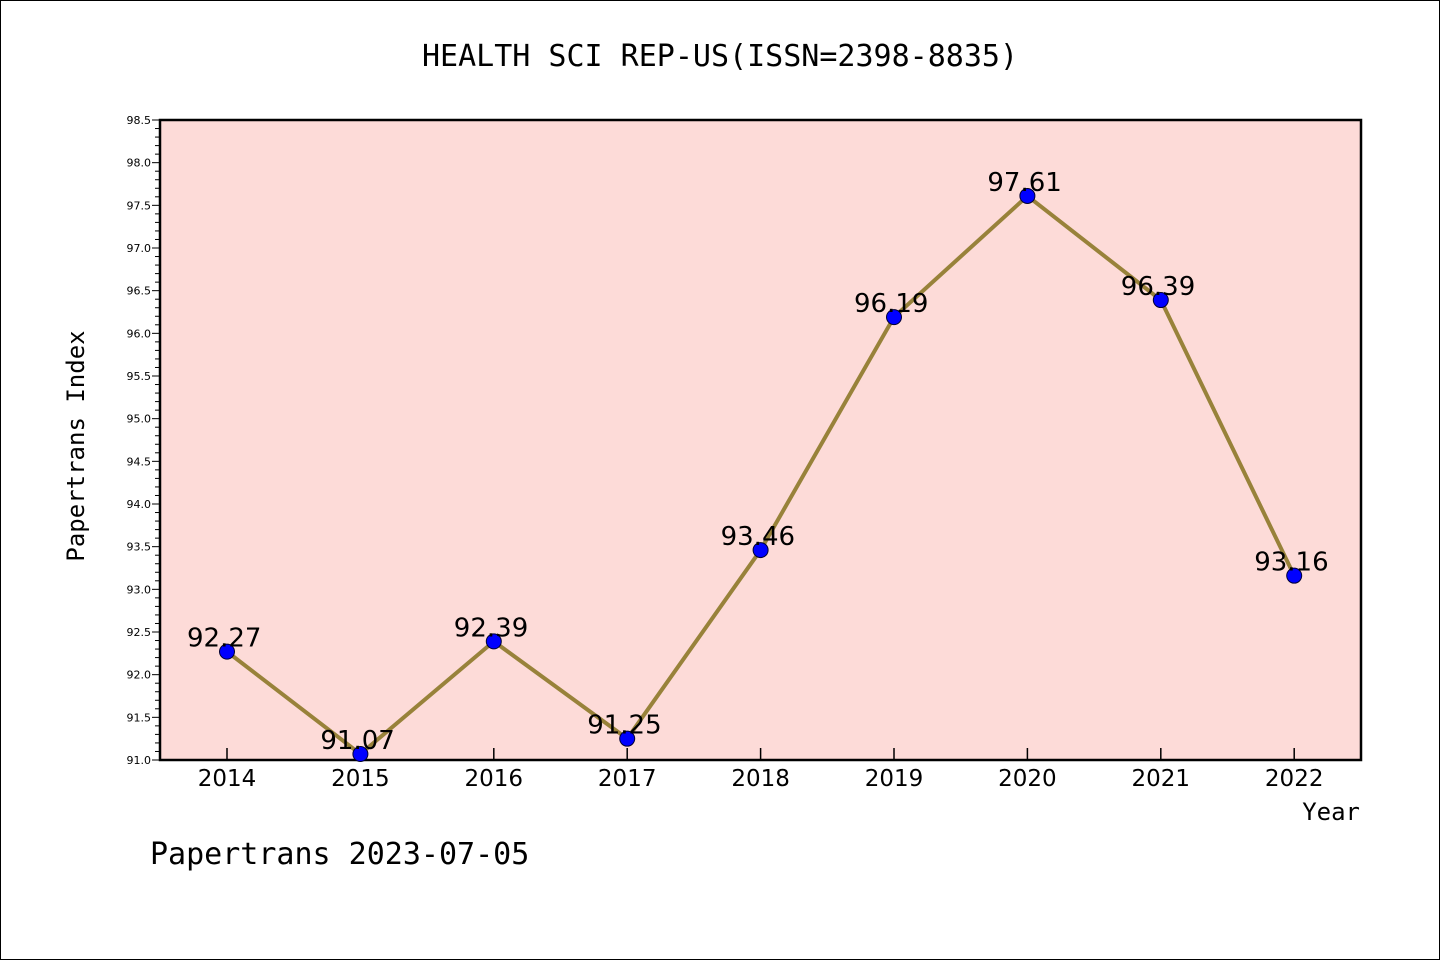 Image resolution: width=1440 pixels, height=960 pixels. What do you see at coordinates (760, 779) in the screenshot?
I see `x-tick-label: 2018` at bounding box center [760, 779].